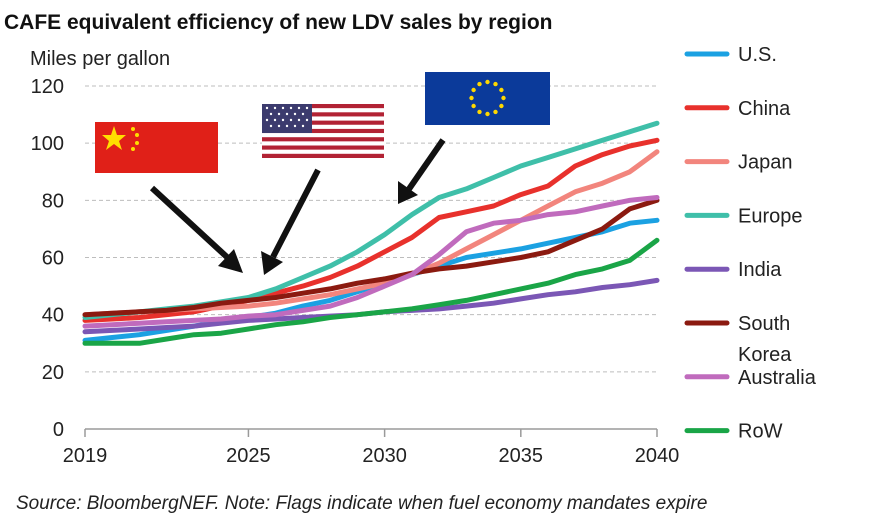 The image size is (875, 522). What do you see at coordinates (757, 55) in the screenshot?
I see `legend-label: U.S.` at bounding box center [757, 55].